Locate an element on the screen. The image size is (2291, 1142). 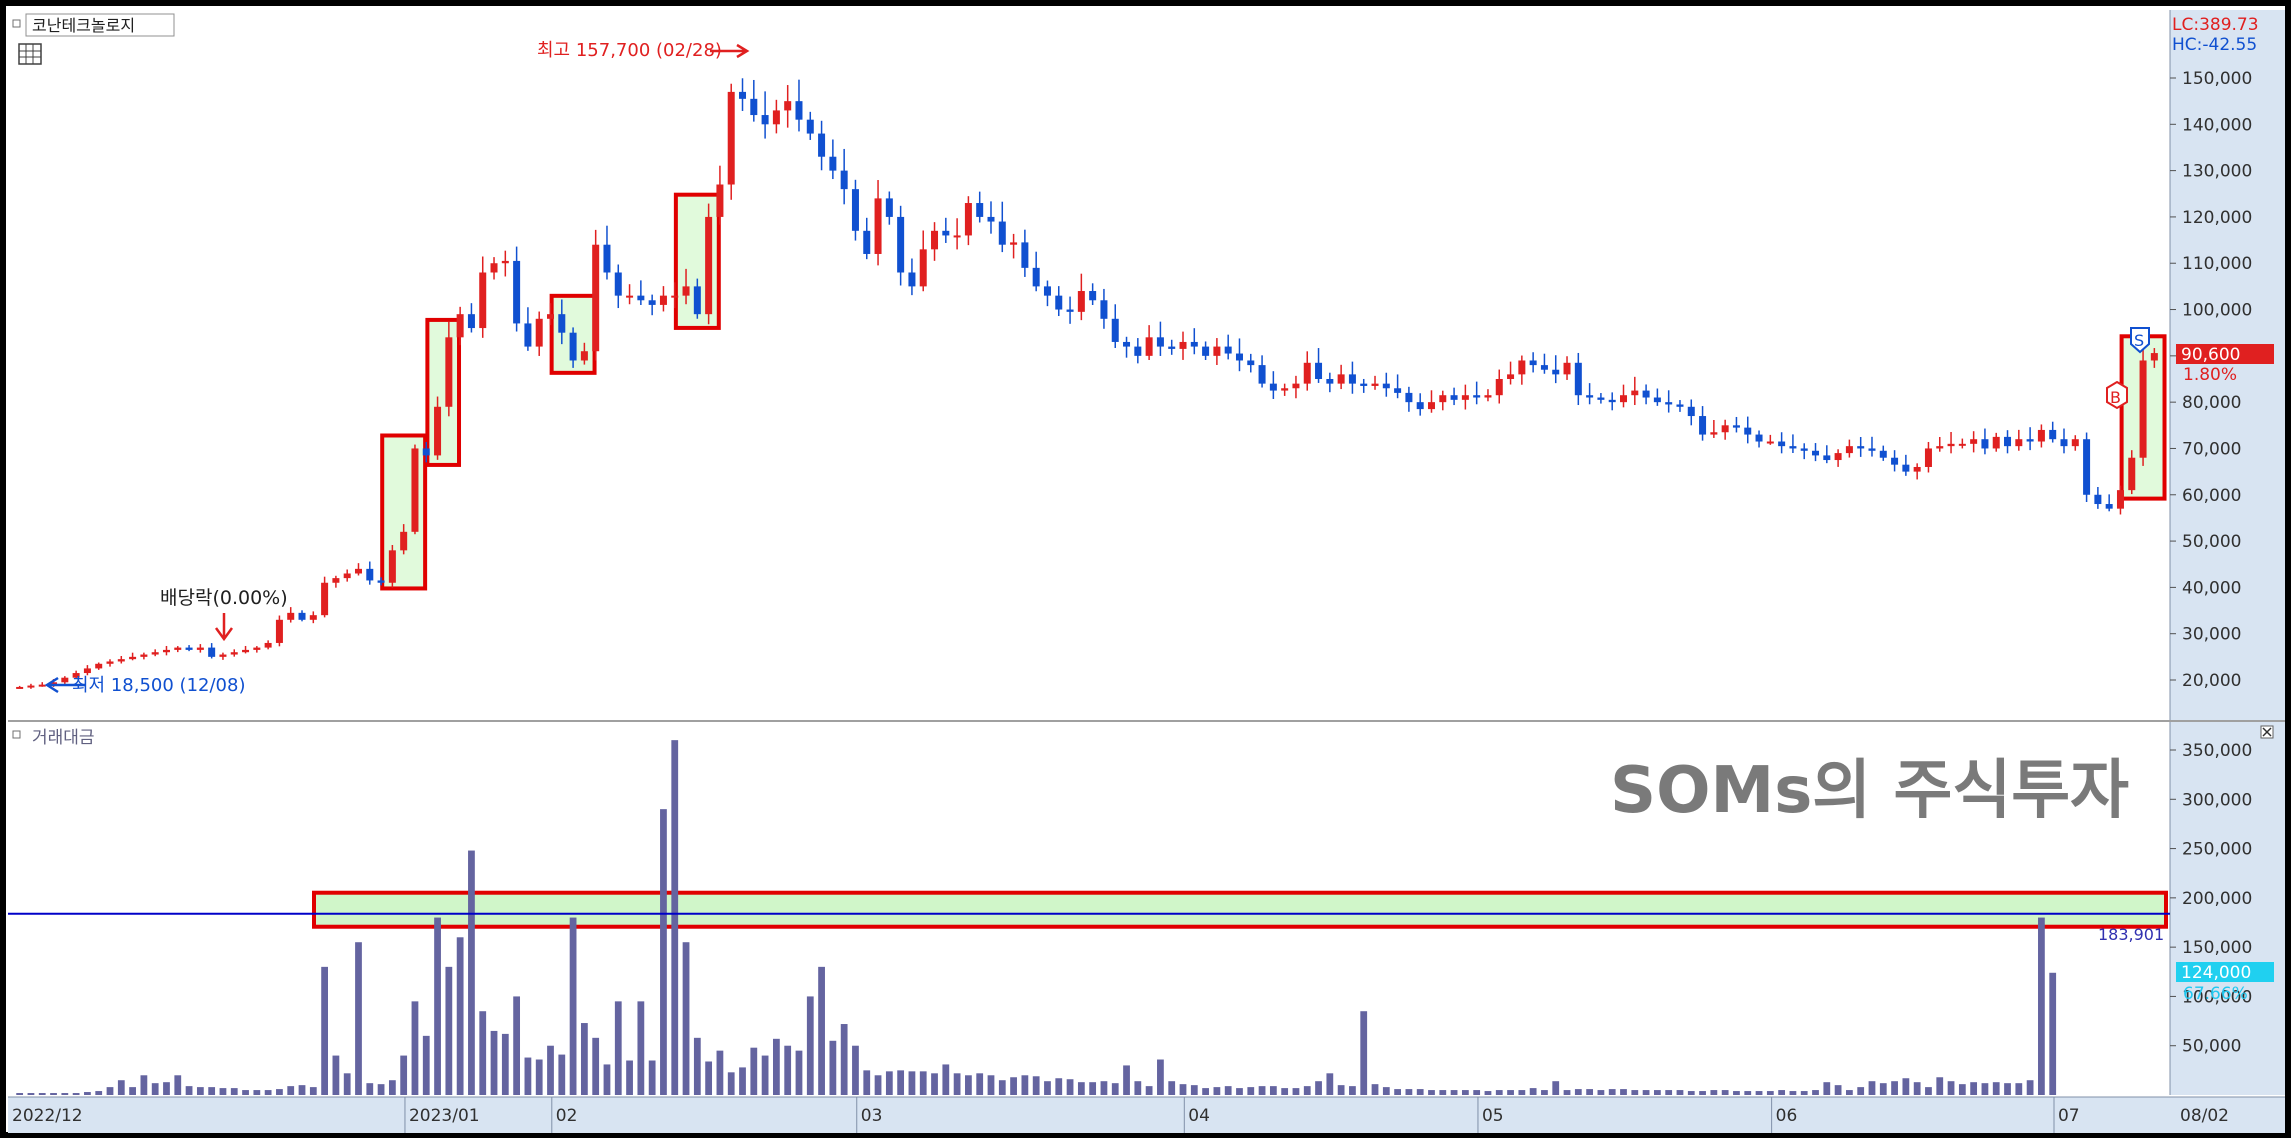
price-tick-label: 100,000 is located at coordinates (2217, 311).